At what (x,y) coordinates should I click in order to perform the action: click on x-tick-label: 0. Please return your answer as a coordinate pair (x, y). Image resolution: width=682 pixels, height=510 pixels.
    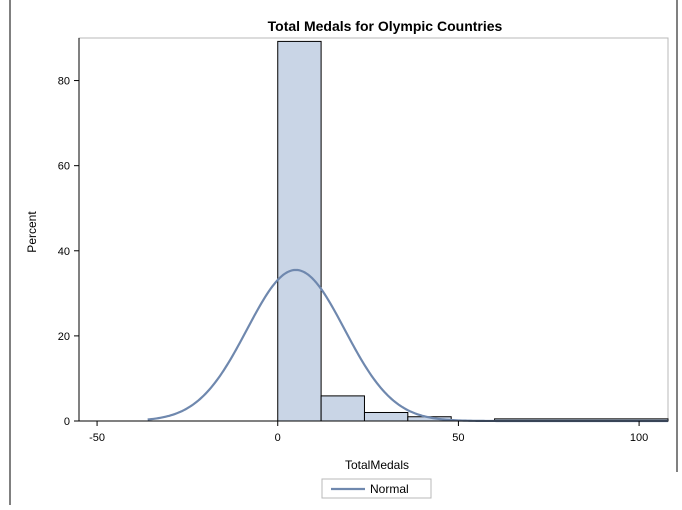
    Looking at the image, I should click on (278, 438).